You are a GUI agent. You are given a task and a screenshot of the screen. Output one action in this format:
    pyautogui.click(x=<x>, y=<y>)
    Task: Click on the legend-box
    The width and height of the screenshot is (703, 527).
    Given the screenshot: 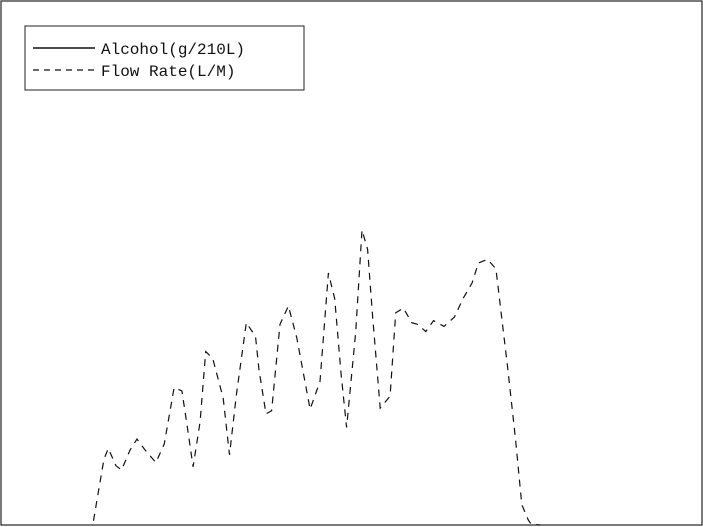 What is the action you would take?
    pyautogui.click(x=164, y=58)
    